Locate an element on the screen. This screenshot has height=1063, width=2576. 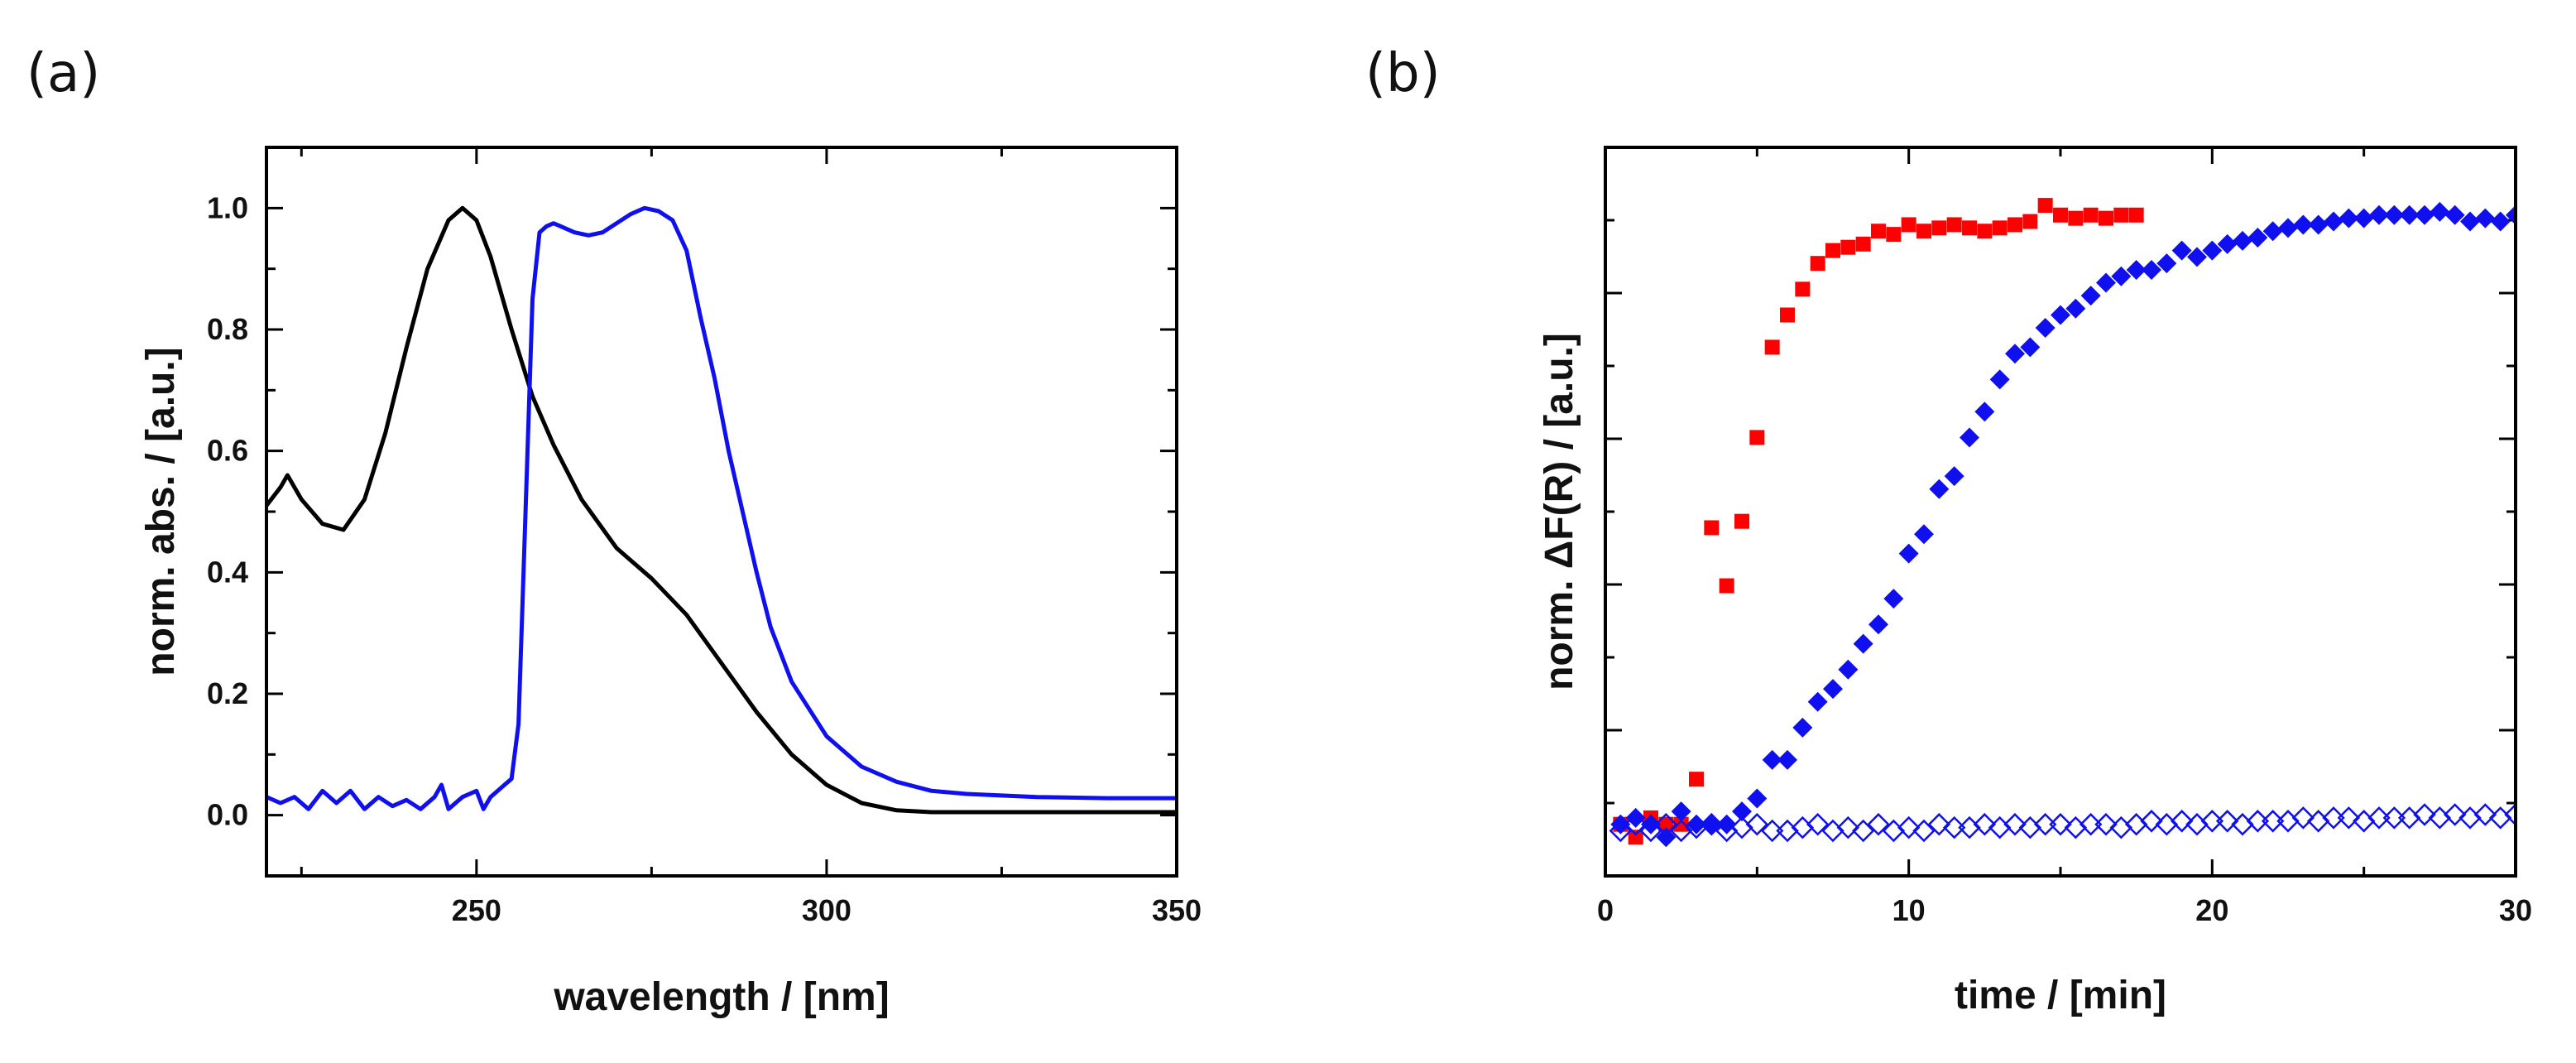
y-tick-label-a: 1.0 is located at coordinates (227, 207).